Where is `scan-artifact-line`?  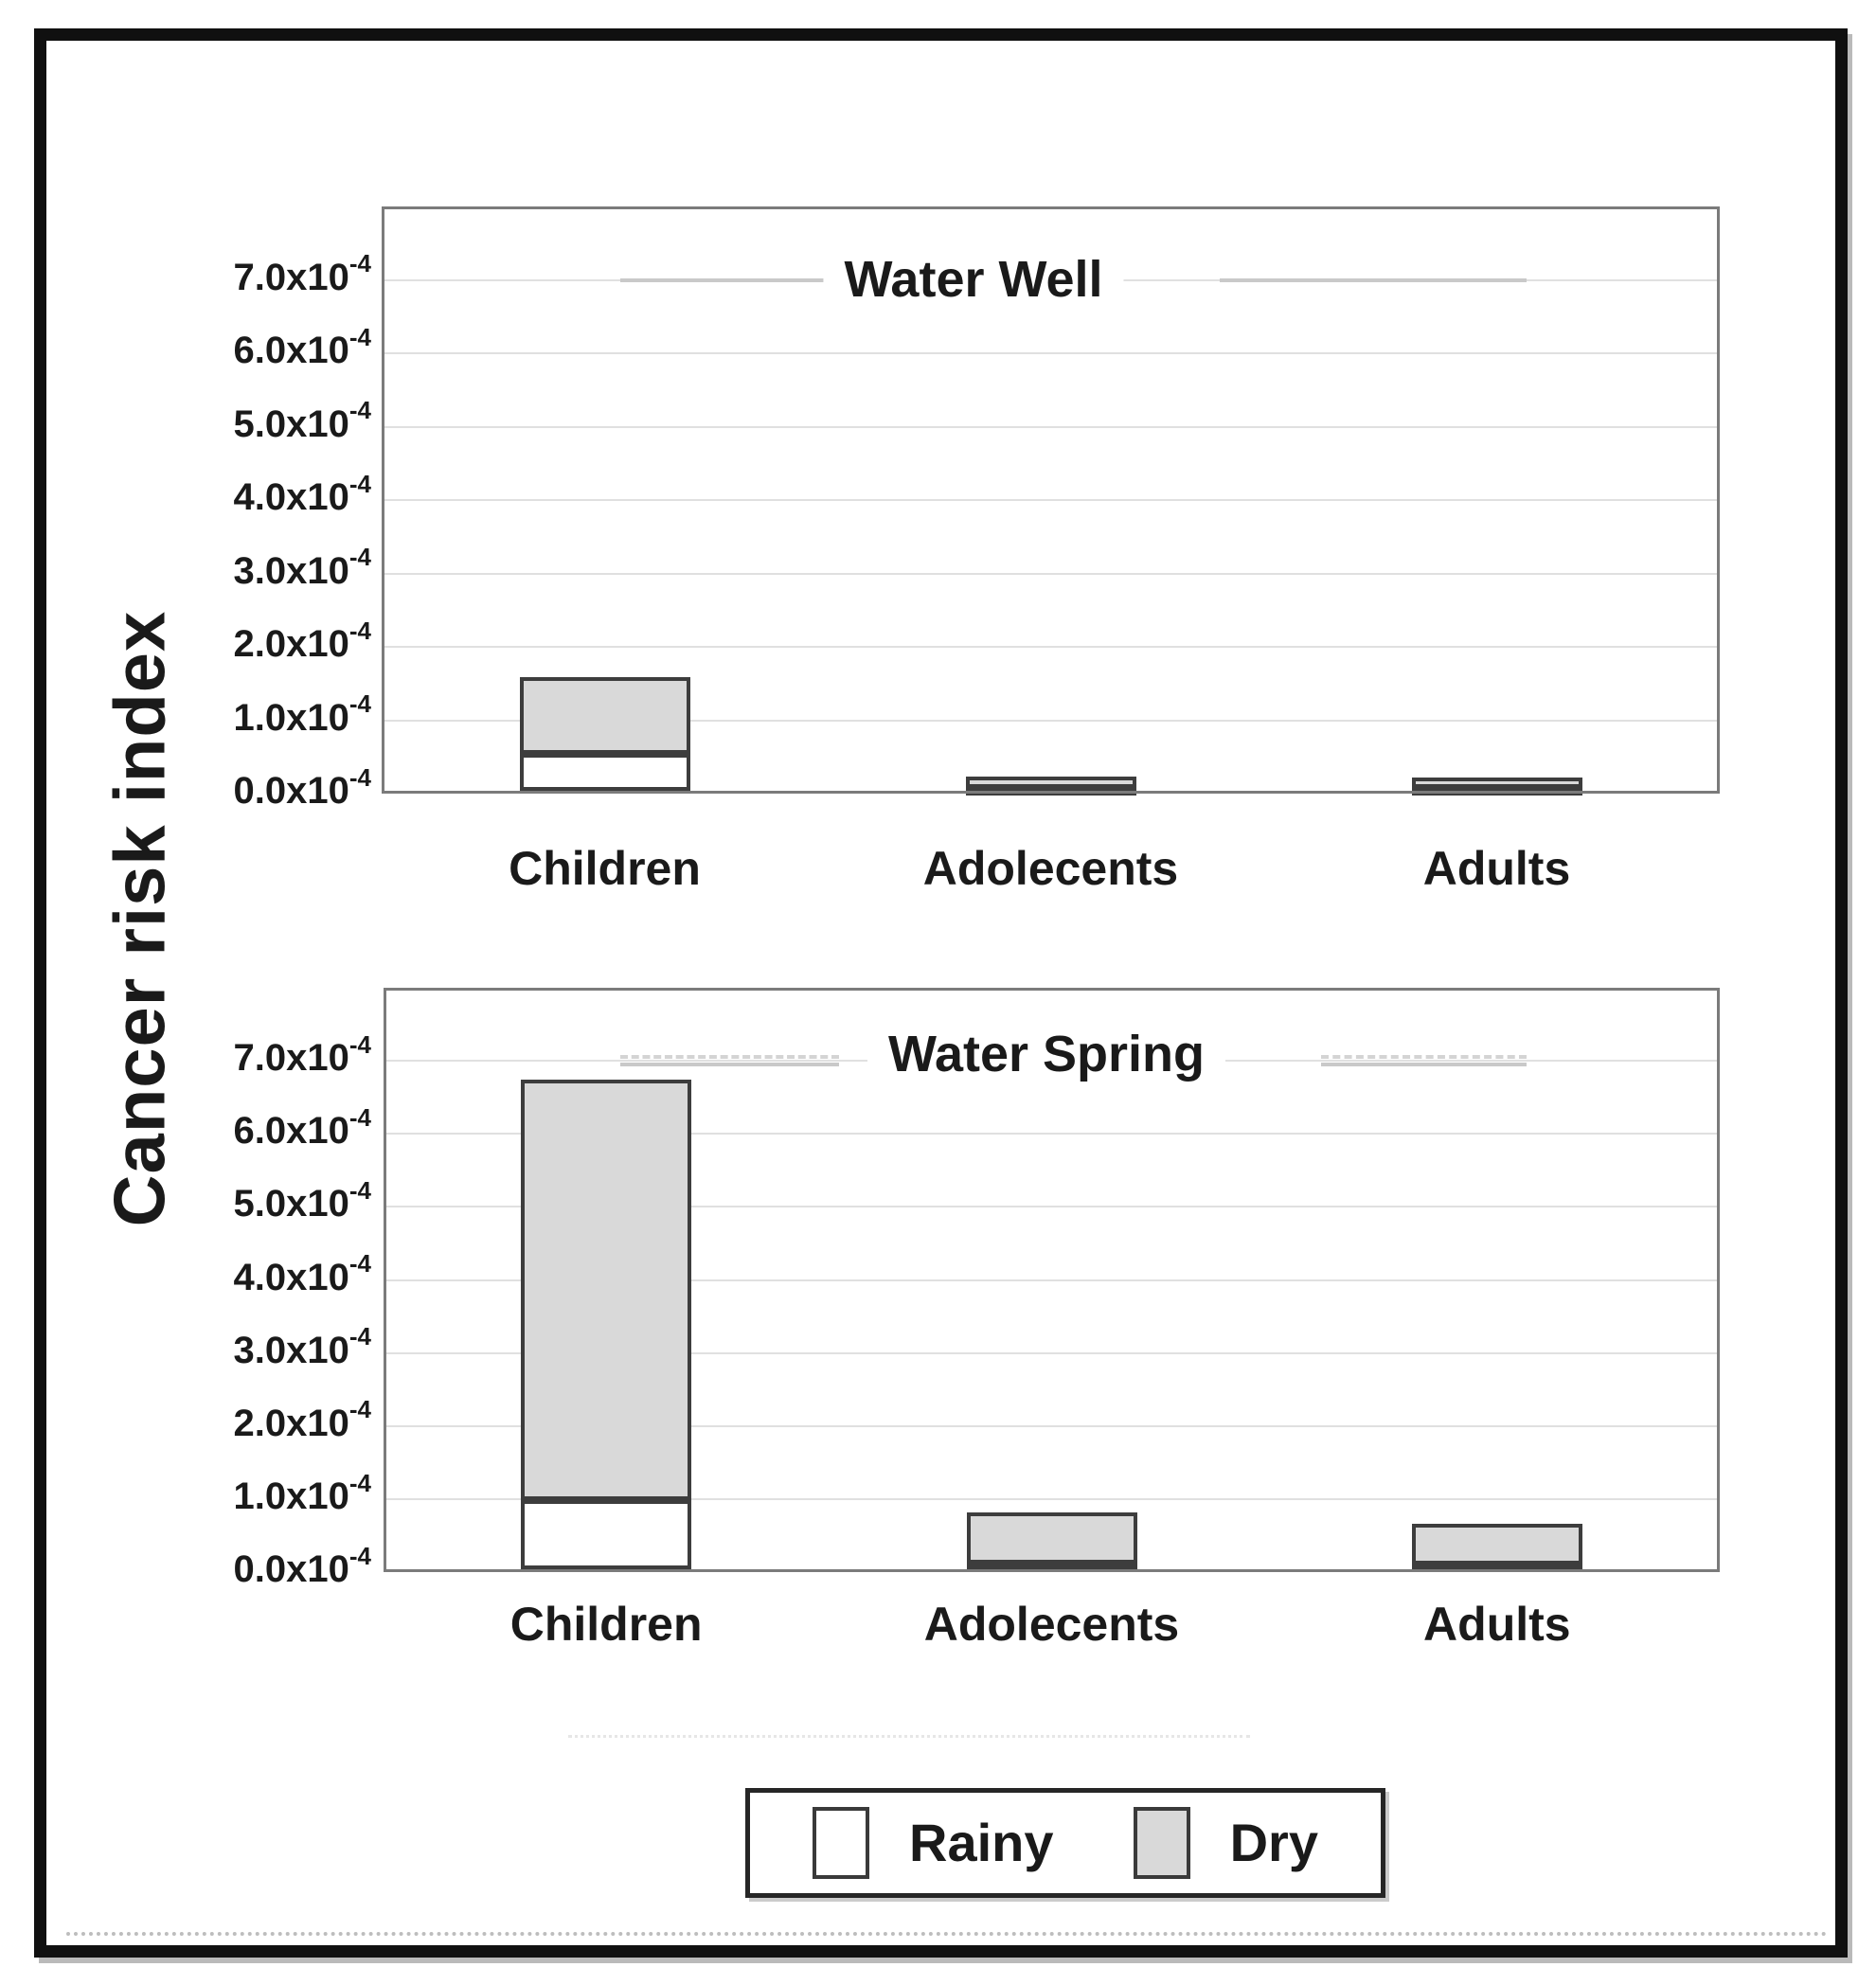 scan-artifact-line is located at coordinates (909, 1736).